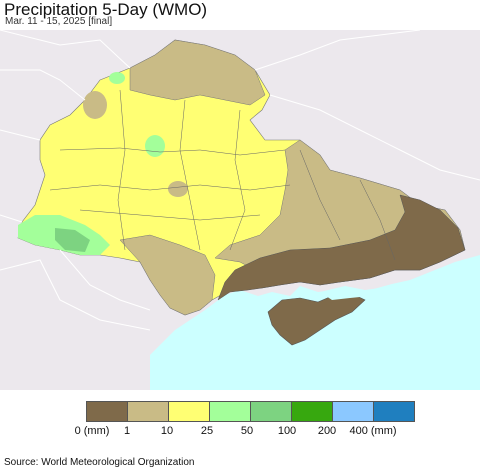  What do you see at coordinates (167, 431) in the screenshot?
I see `legend-label-2: 10` at bounding box center [167, 431].